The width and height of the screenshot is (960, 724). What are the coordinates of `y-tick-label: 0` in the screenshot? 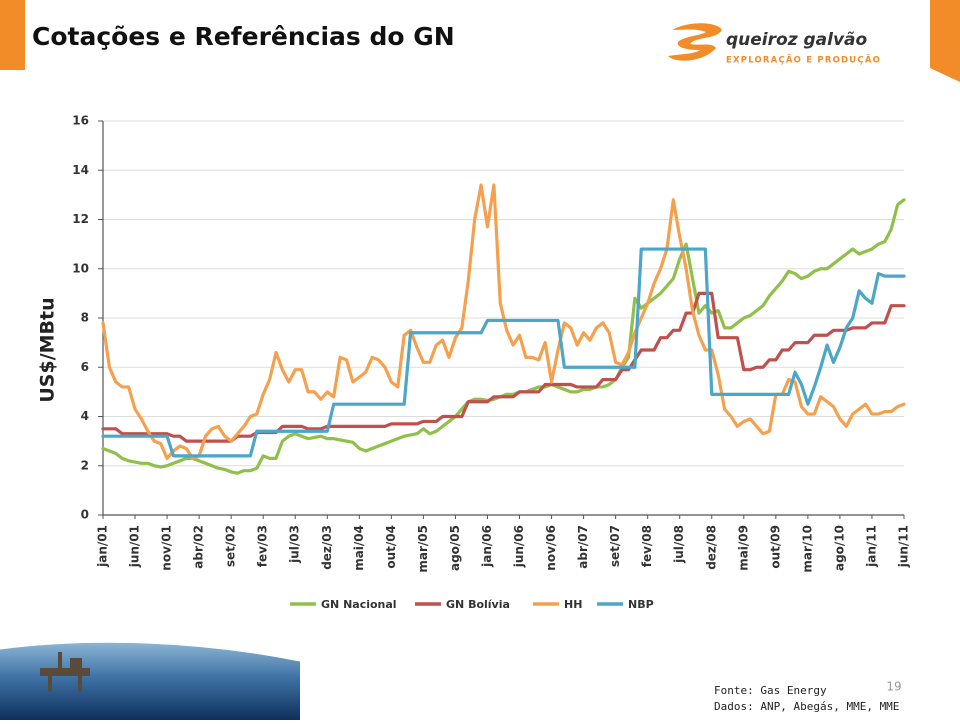 It's located at (85, 515).